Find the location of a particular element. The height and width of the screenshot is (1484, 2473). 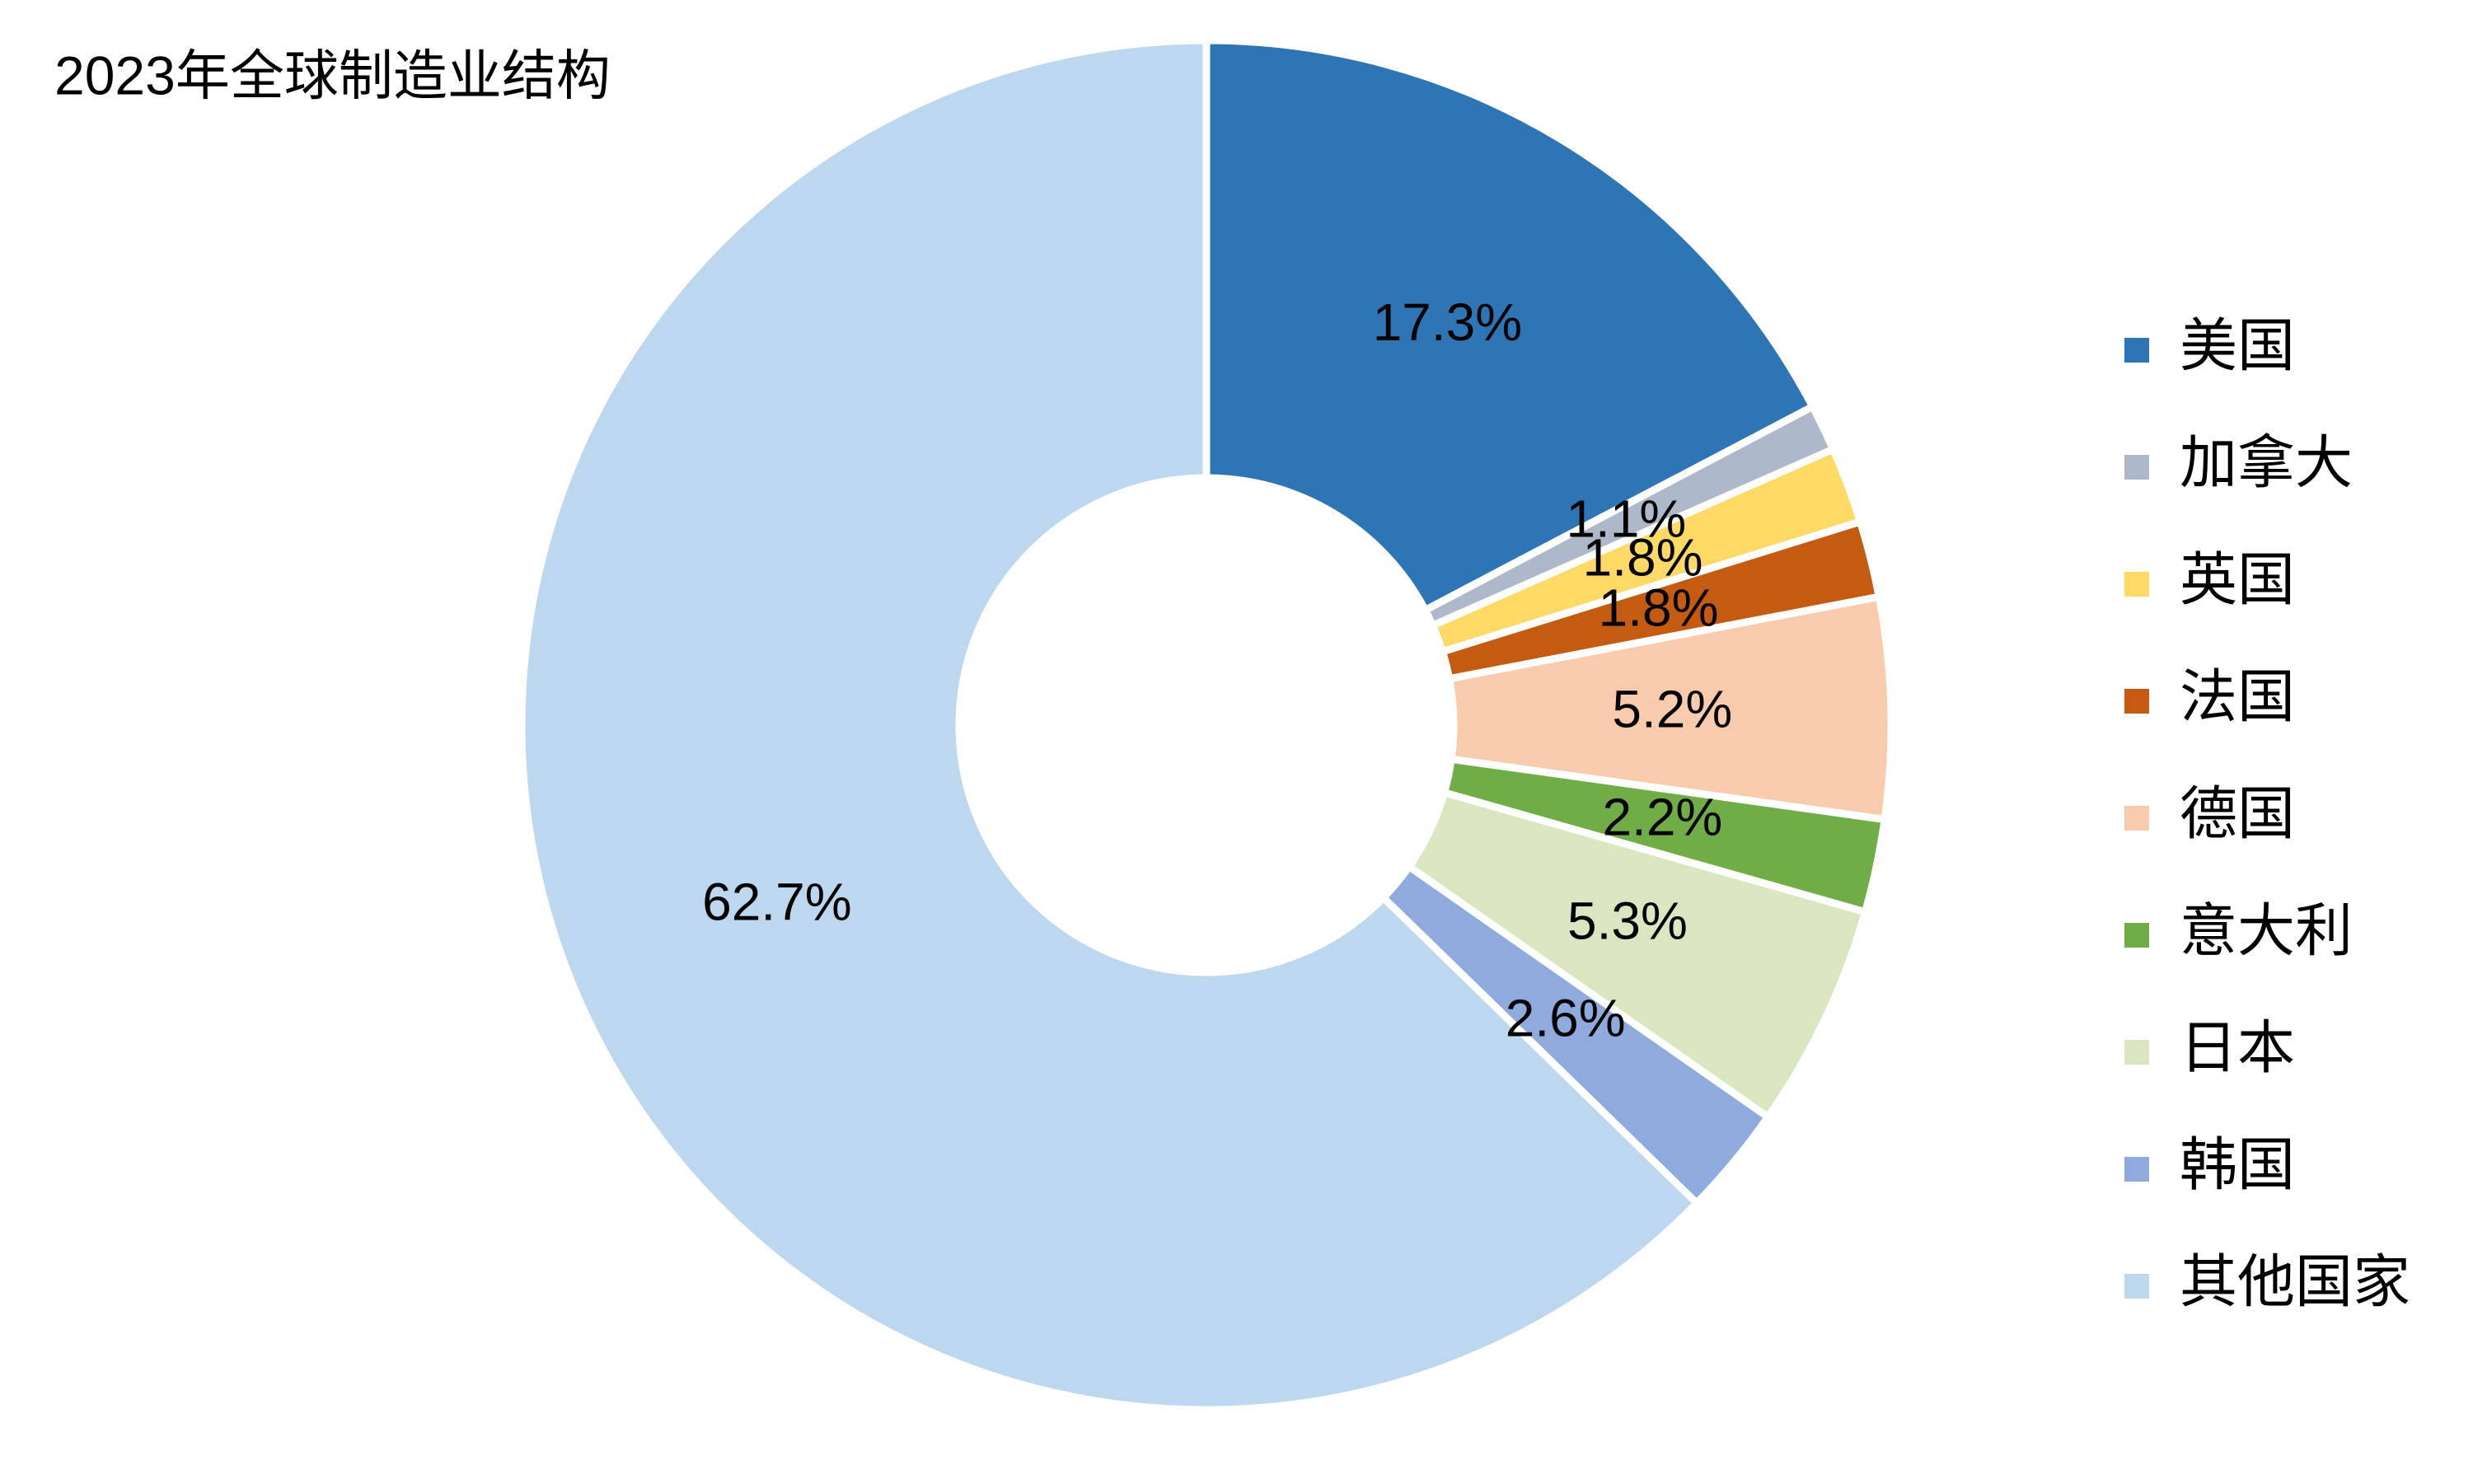

legend-label: 韩国 is located at coordinates (2237, 1164).